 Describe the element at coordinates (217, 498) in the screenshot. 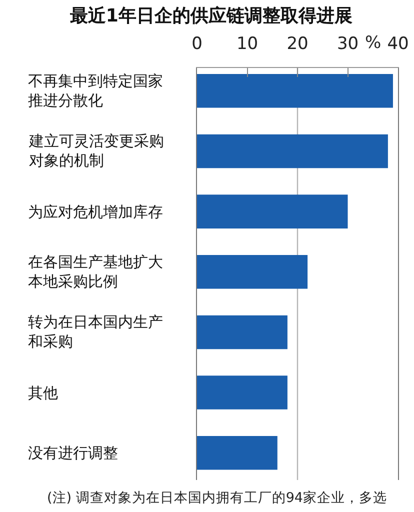

I see `text: (注) 调查对象为在日本国内拥有工厂的94家企业，多选` at that location.